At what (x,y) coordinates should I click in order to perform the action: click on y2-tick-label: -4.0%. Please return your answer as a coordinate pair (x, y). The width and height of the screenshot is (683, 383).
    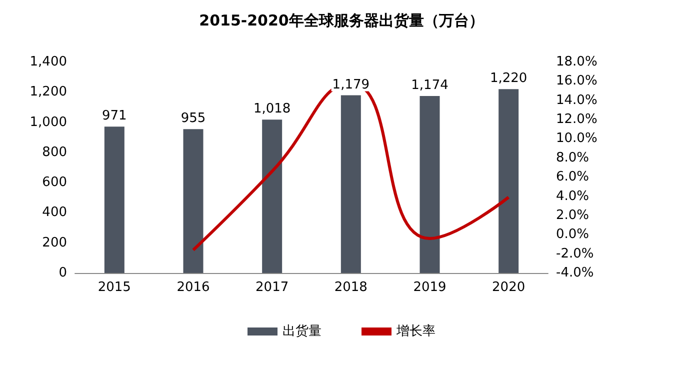
    Looking at the image, I should click on (575, 273).